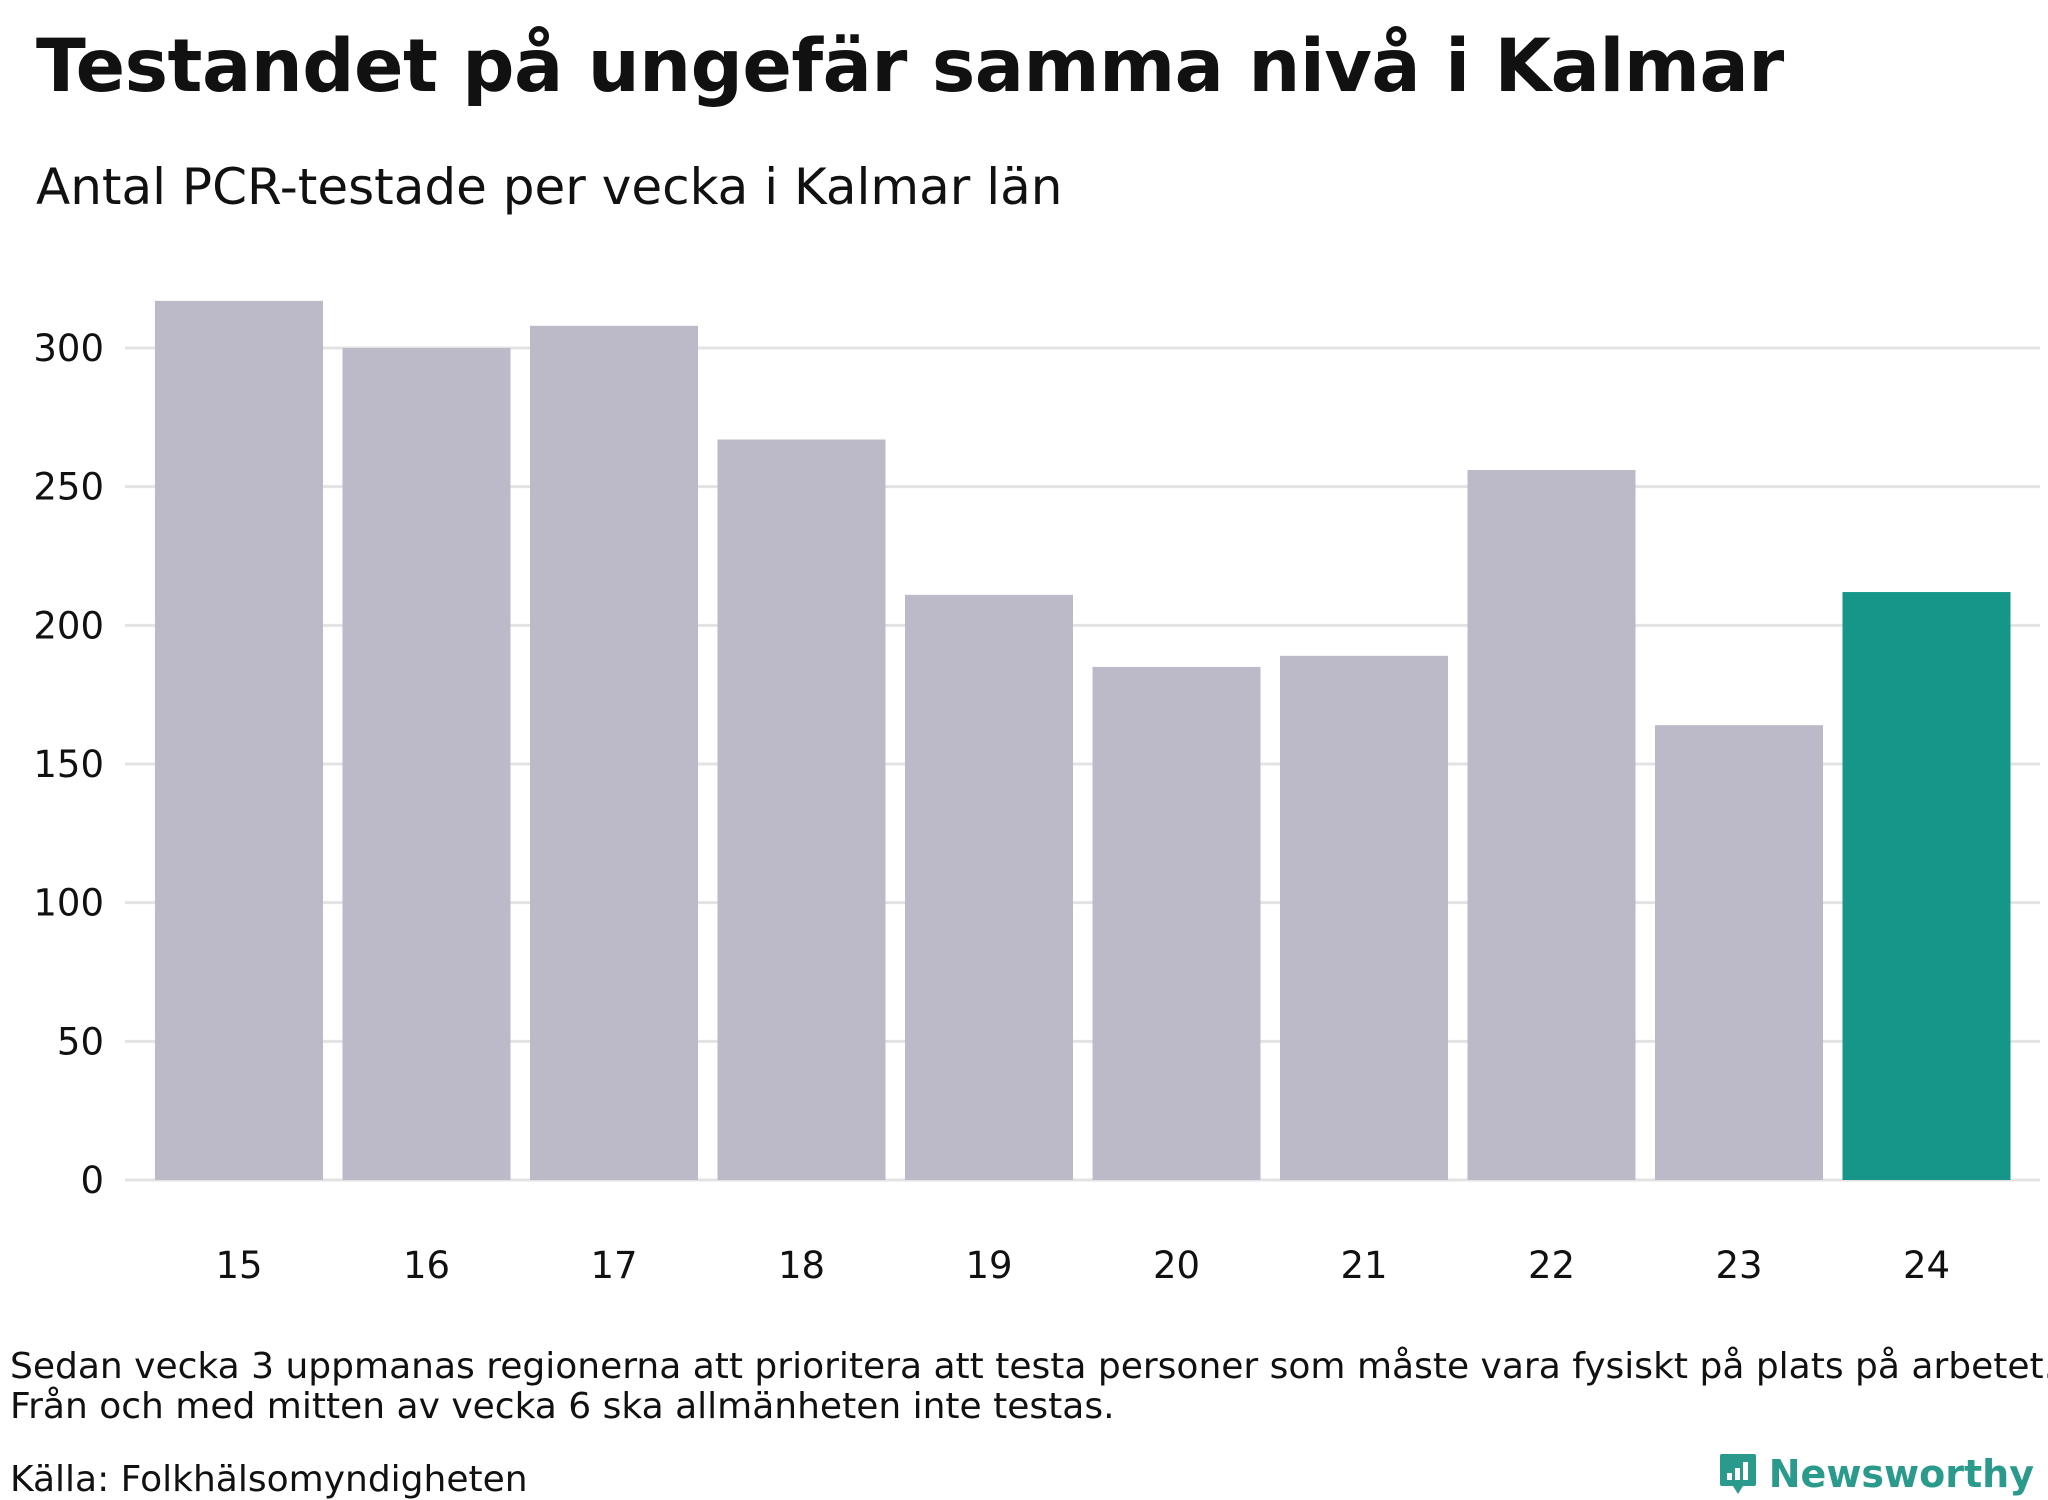 The image size is (2048, 1500). Describe the element at coordinates (1738, 1265) in the screenshot. I see `x-tick-label: 23` at that location.